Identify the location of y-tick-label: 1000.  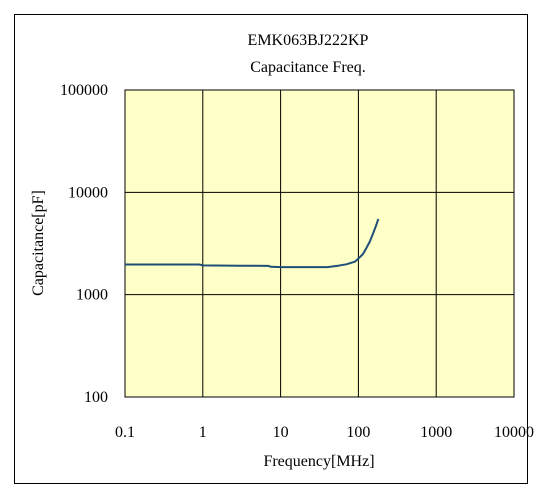
(92, 295).